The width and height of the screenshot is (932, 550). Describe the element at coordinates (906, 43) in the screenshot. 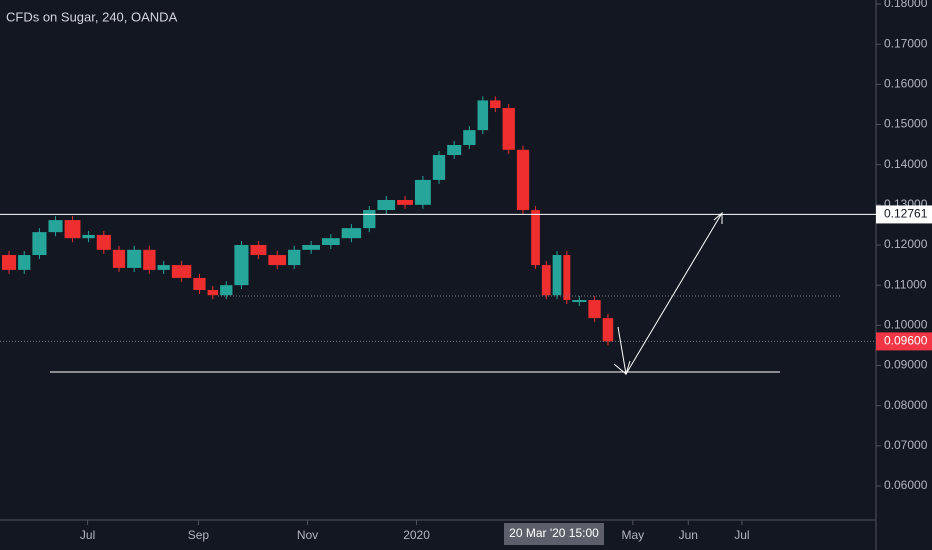

I see `y-tick-label: 0.17000` at that location.